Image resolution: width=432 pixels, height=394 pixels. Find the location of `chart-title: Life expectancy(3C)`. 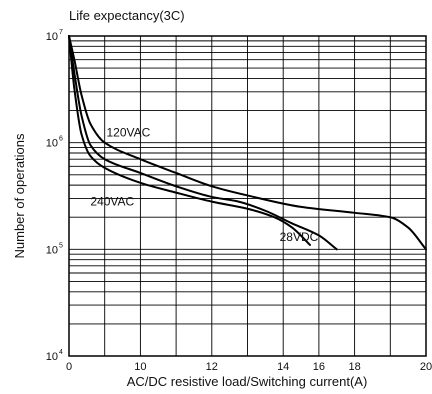

chart-title: Life expectancy(3C) is located at coordinates (127, 15).